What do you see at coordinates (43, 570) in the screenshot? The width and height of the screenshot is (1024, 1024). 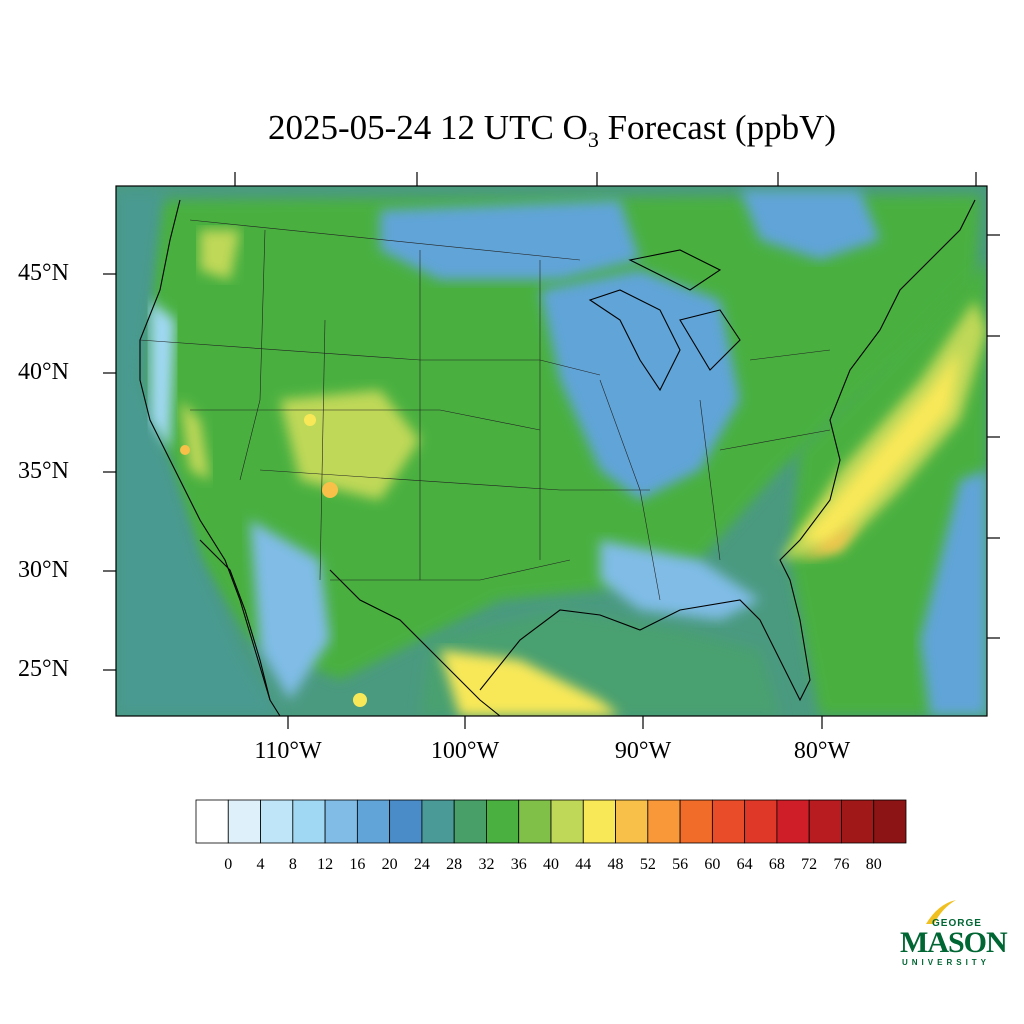 I see `lat-label-30: 30°N` at bounding box center [43, 570].